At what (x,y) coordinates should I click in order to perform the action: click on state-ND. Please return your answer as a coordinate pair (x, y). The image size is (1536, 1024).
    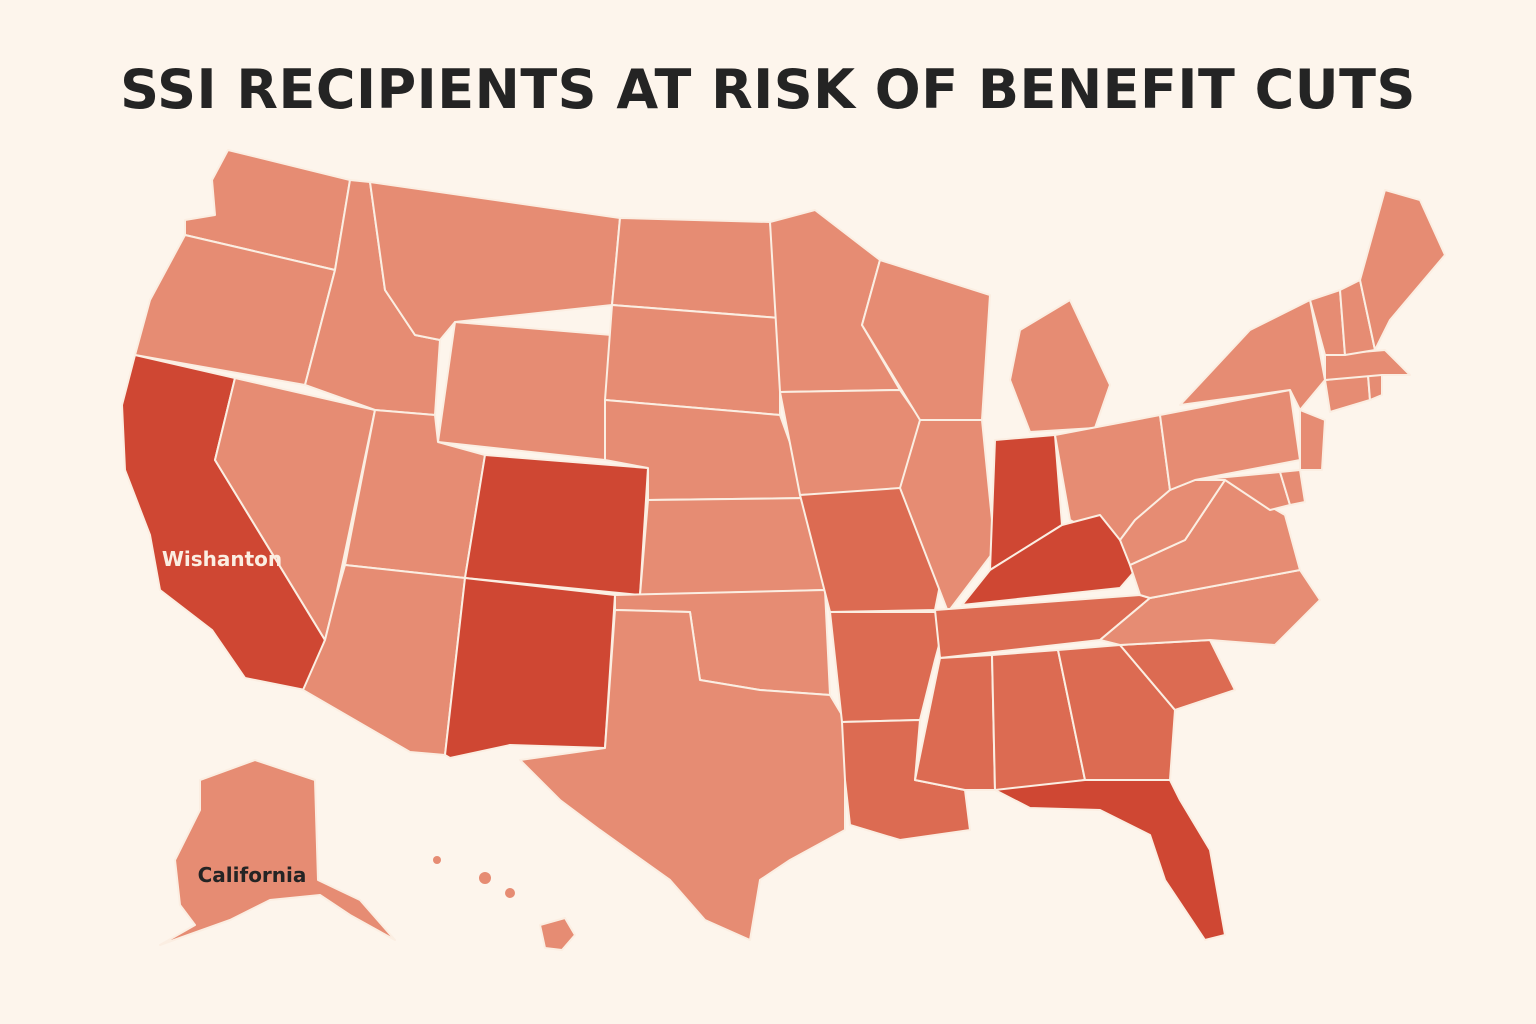
    Looking at the image, I should click on (696, 268).